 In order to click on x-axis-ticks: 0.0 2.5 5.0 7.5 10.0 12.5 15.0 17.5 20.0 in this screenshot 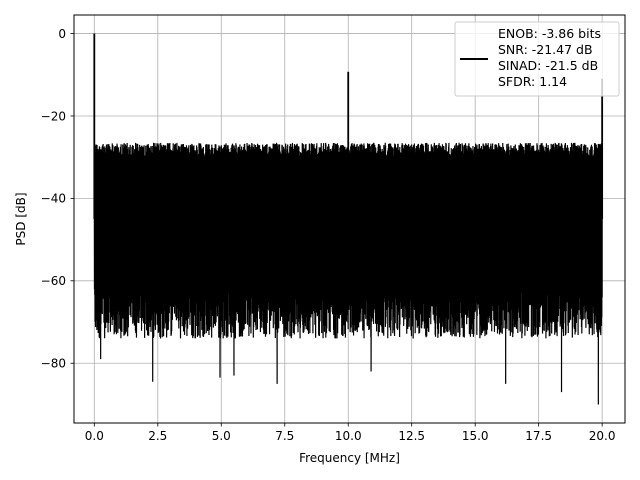, I will do `click(350, 433)`.